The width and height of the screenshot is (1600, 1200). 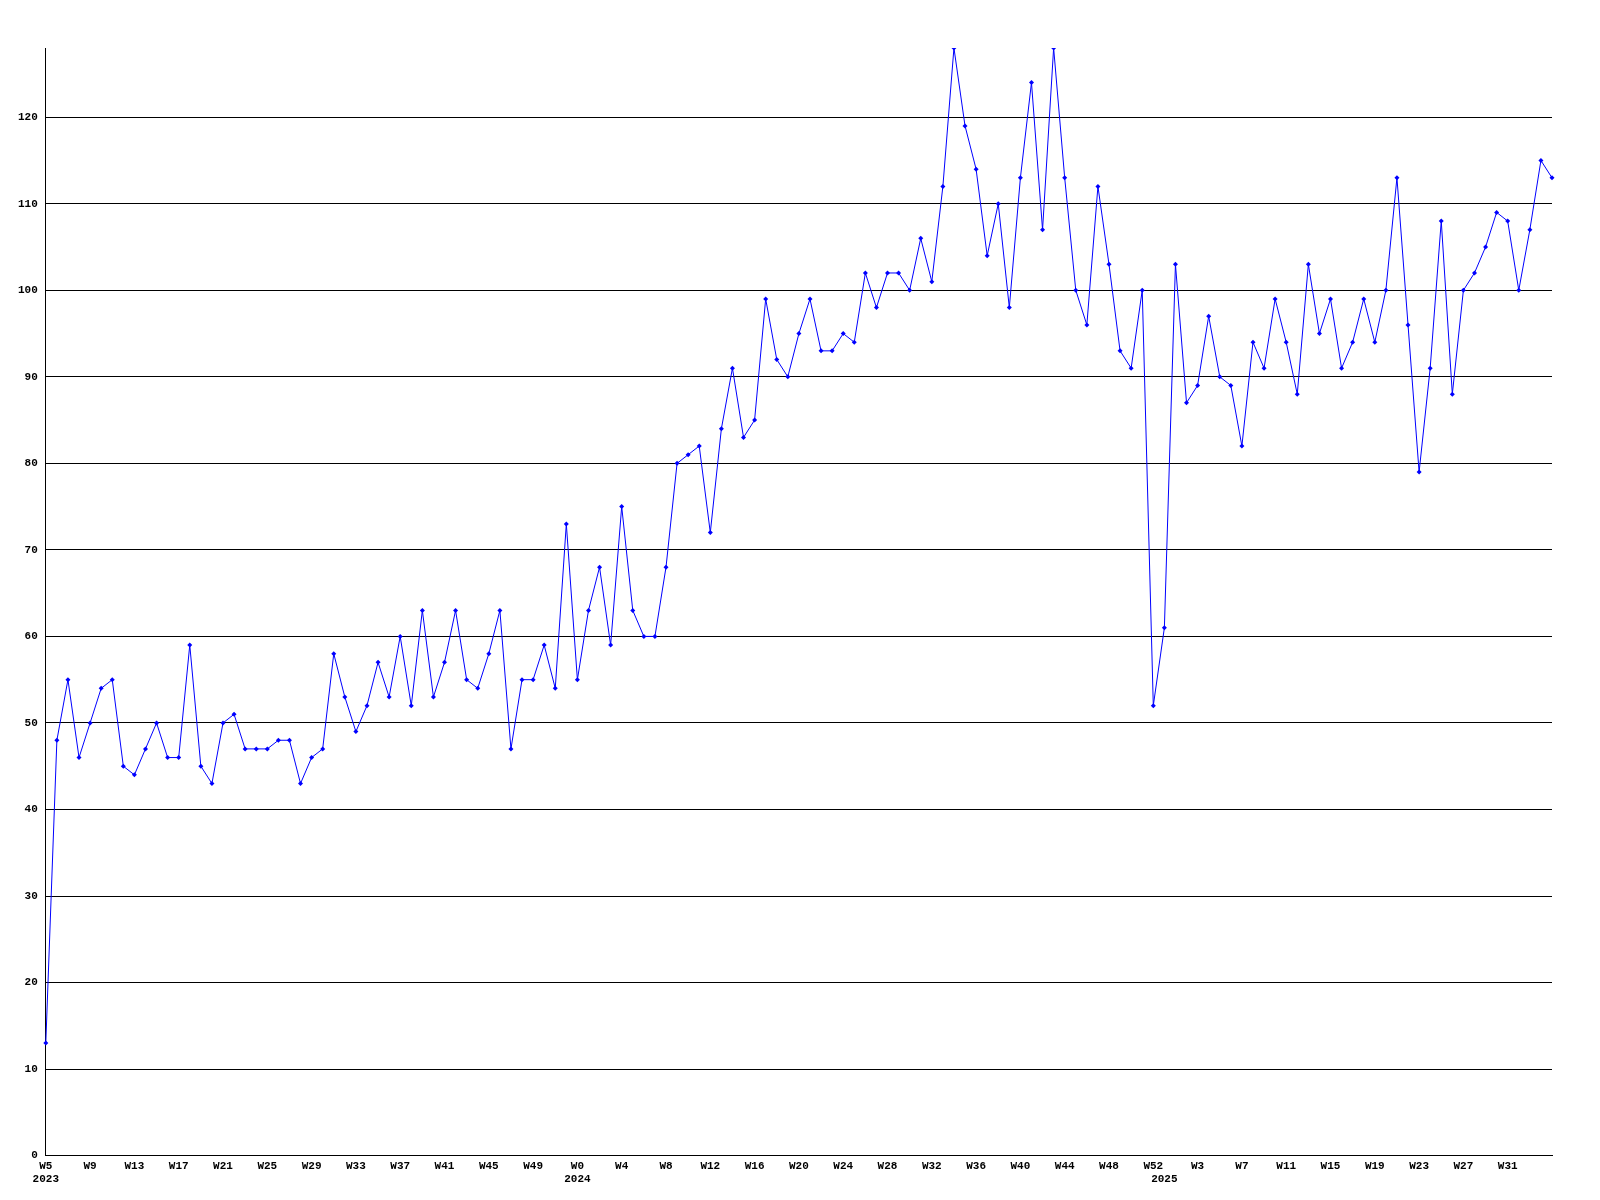 What do you see at coordinates (223, 1165) in the screenshot?
I see `x-tick-label: W21` at bounding box center [223, 1165].